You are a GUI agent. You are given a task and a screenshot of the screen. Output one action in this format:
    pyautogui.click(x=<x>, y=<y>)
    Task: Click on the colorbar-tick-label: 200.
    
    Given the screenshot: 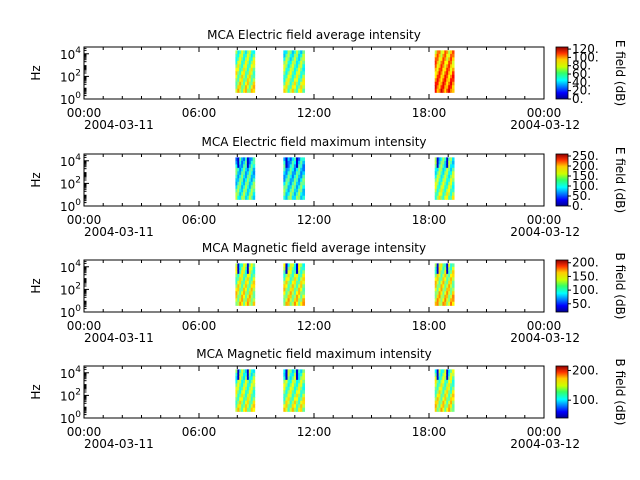 What is the action you would take?
    pyautogui.click(x=585, y=166)
    